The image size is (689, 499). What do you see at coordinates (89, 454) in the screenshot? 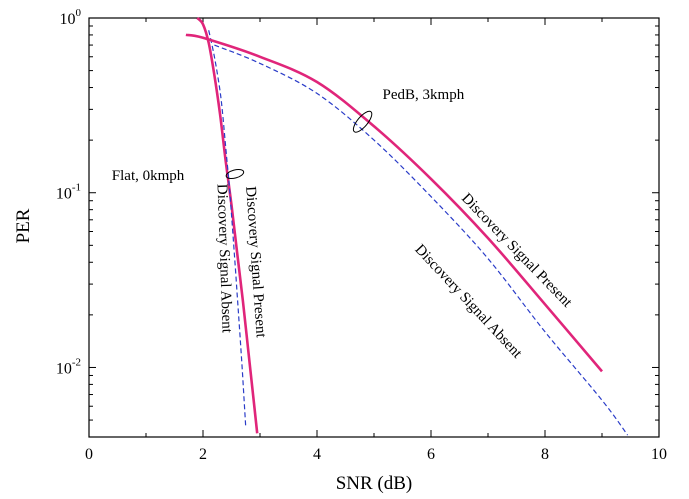
I see `x-tick-label: 0` at bounding box center [89, 454].